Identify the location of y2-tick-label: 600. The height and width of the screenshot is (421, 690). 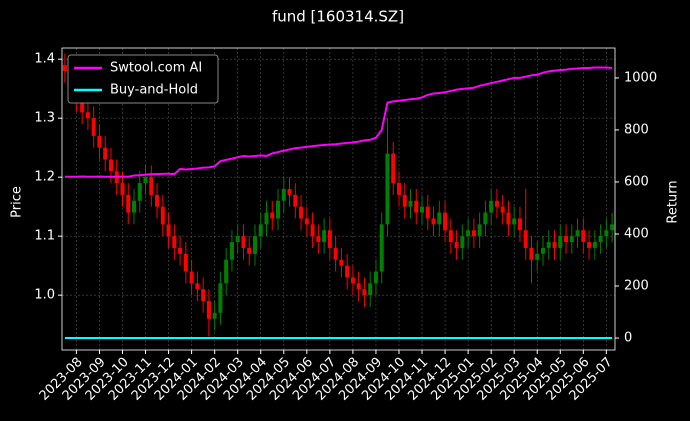
(636, 181).